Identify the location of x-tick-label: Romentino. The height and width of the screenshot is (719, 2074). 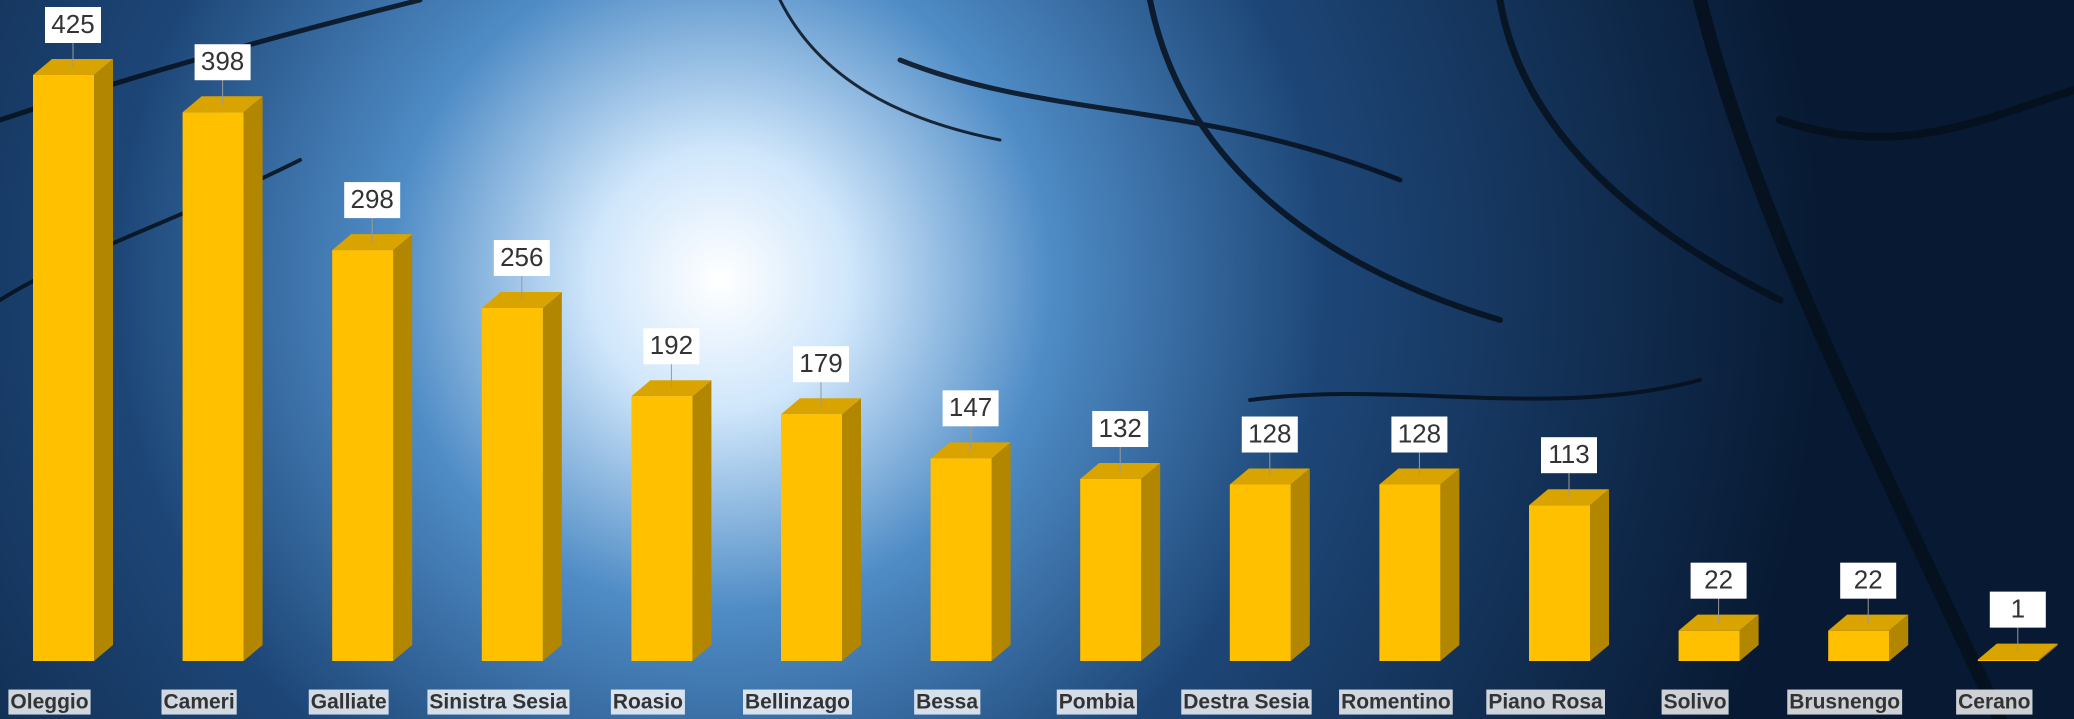
(1396, 702).